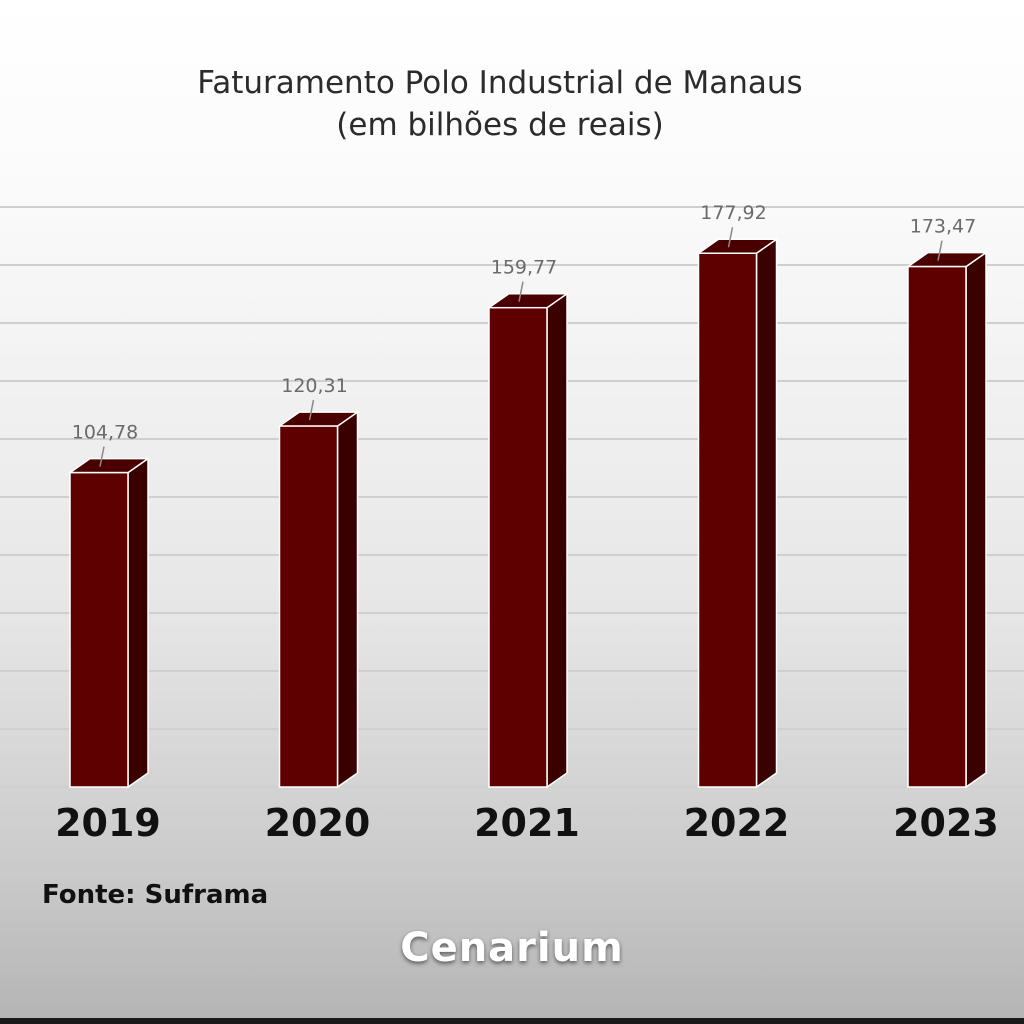 This screenshot has height=1024, width=1024. Describe the element at coordinates (512, 948) in the screenshot. I see `brand-logo: Cenarium` at that location.